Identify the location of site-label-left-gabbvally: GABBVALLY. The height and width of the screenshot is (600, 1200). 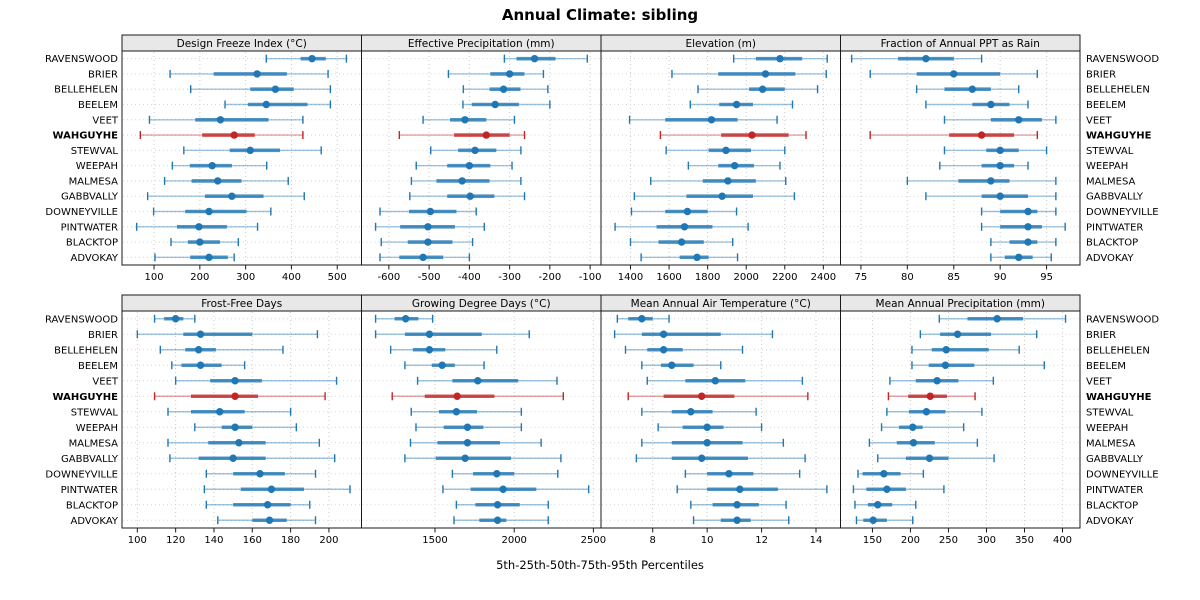
(90, 459).